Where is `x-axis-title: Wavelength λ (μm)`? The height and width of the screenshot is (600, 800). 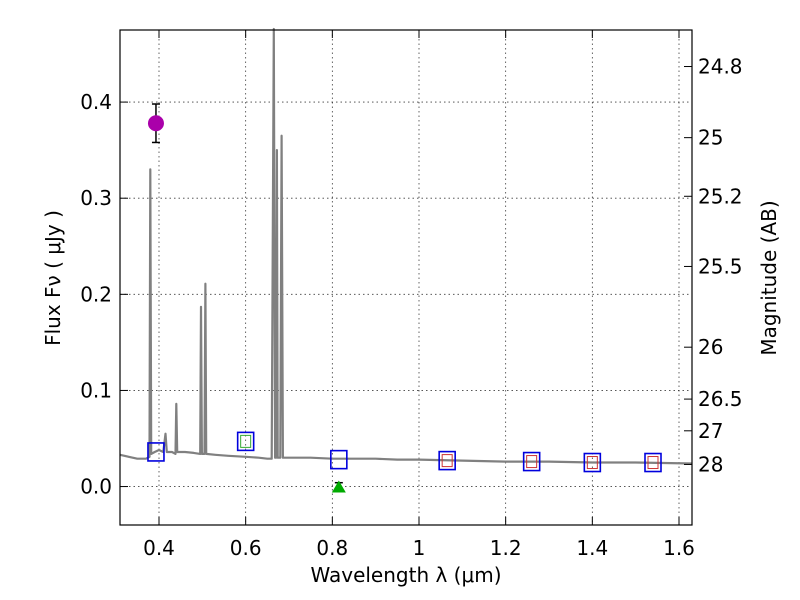
x-axis-title: Wavelength λ (μm) is located at coordinates (405, 575).